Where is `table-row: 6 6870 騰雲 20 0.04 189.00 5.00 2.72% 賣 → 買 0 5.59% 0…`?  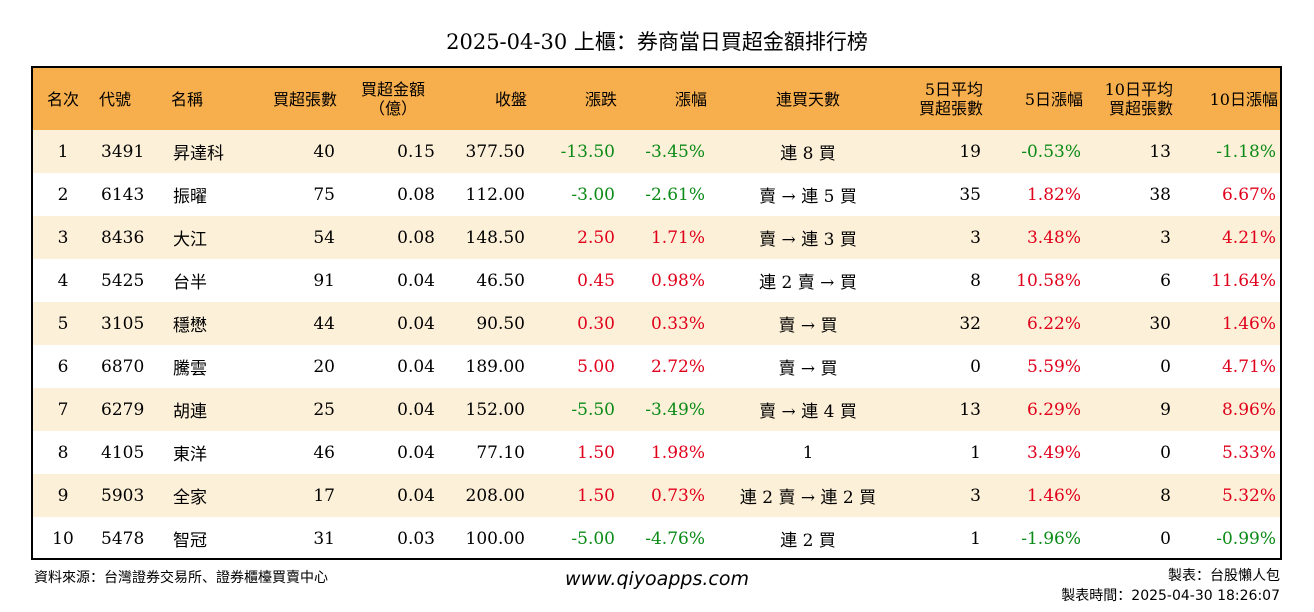
table-row: 6 6870 騰雲 20 0.04 189.00 5.00 2.72% 賣 → 買 0 5.59% 0… is located at coordinates (656, 366).